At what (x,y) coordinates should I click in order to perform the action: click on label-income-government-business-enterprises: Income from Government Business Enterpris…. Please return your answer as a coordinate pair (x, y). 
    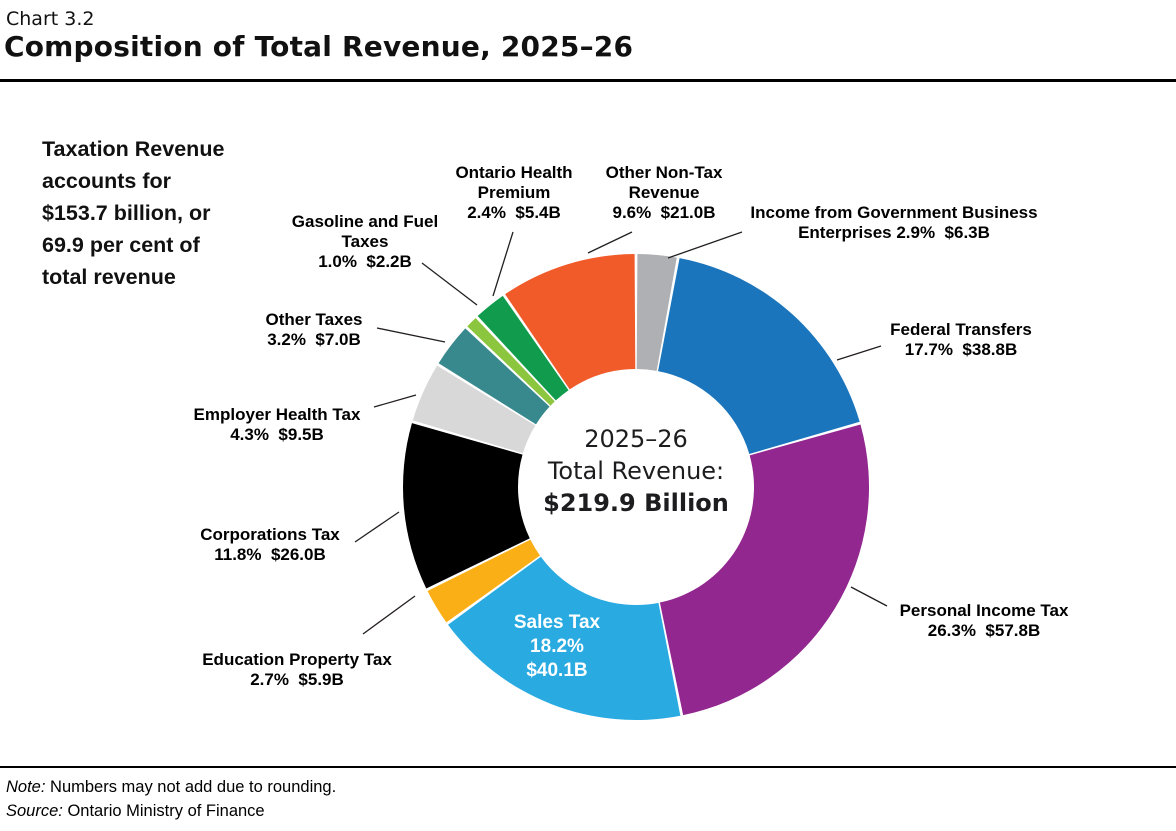
    Looking at the image, I should click on (893, 223).